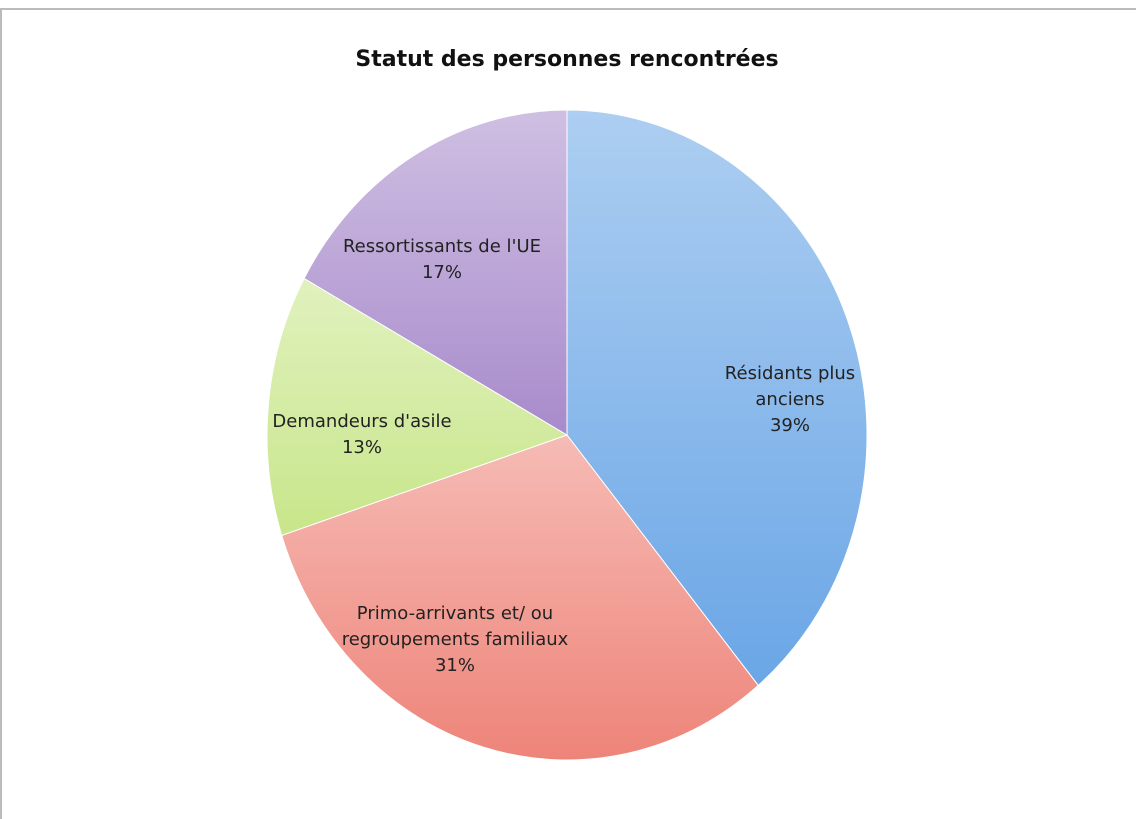 This screenshot has width=1136, height=819. What do you see at coordinates (361, 447) in the screenshot?
I see `percent-label: 13%` at bounding box center [361, 447].